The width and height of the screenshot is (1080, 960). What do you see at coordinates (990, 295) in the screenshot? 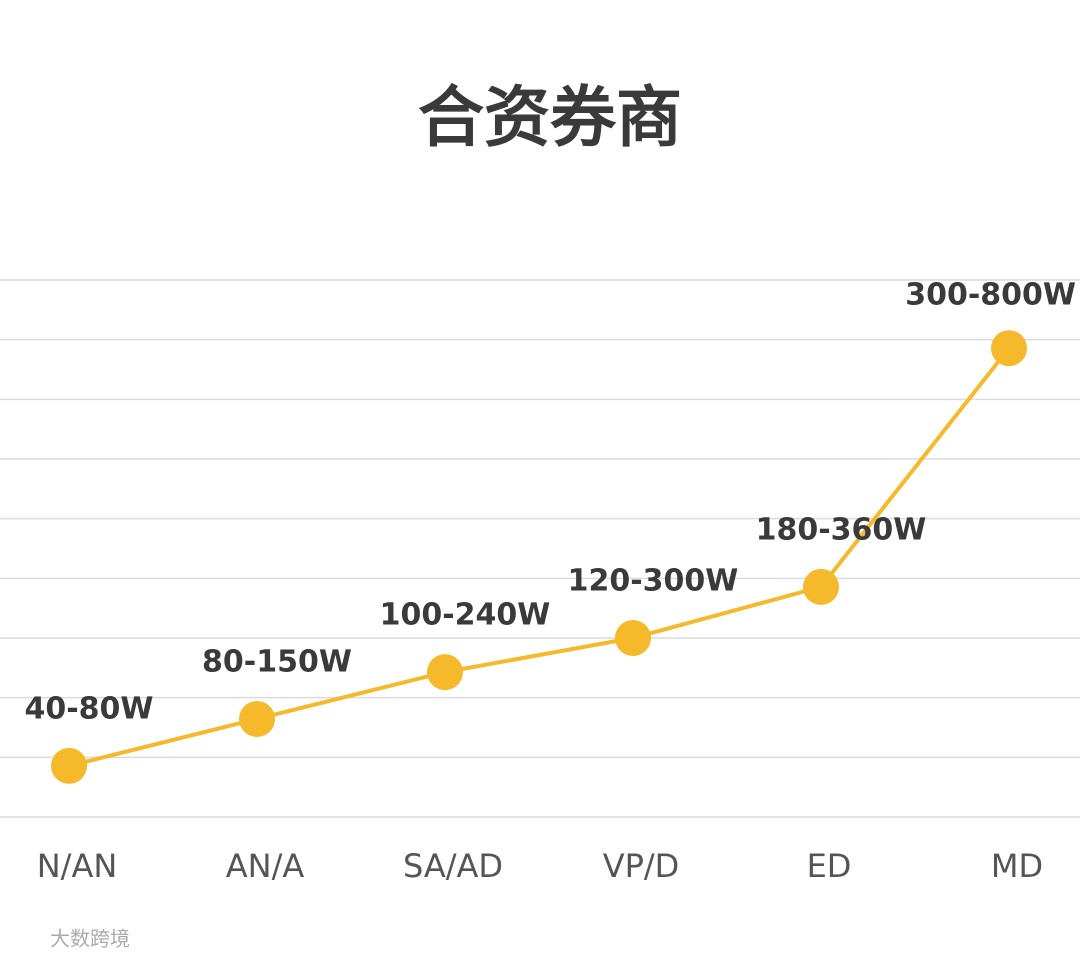
I see `data-label: 300-800W` at bounding box center [990, 295].